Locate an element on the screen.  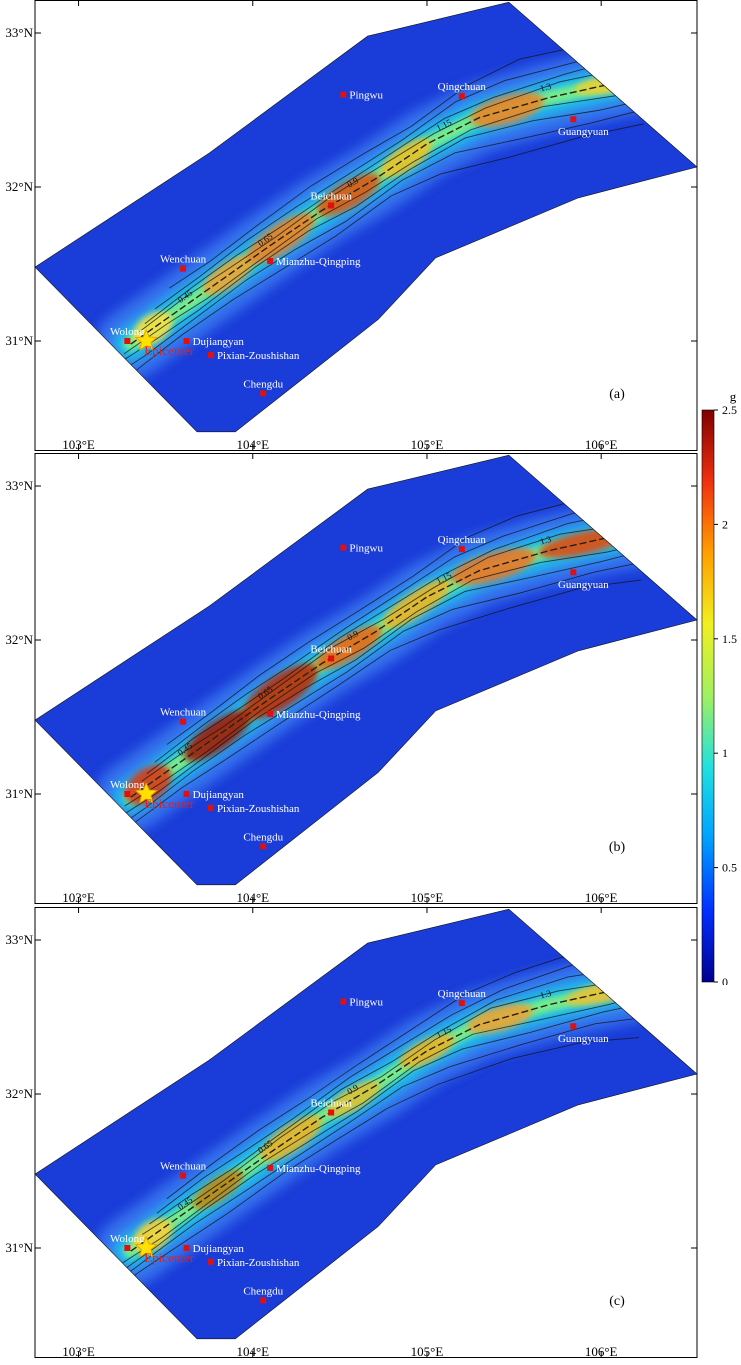
colorbar-tick-label: 1.5 is located at coordinates (729, 639).